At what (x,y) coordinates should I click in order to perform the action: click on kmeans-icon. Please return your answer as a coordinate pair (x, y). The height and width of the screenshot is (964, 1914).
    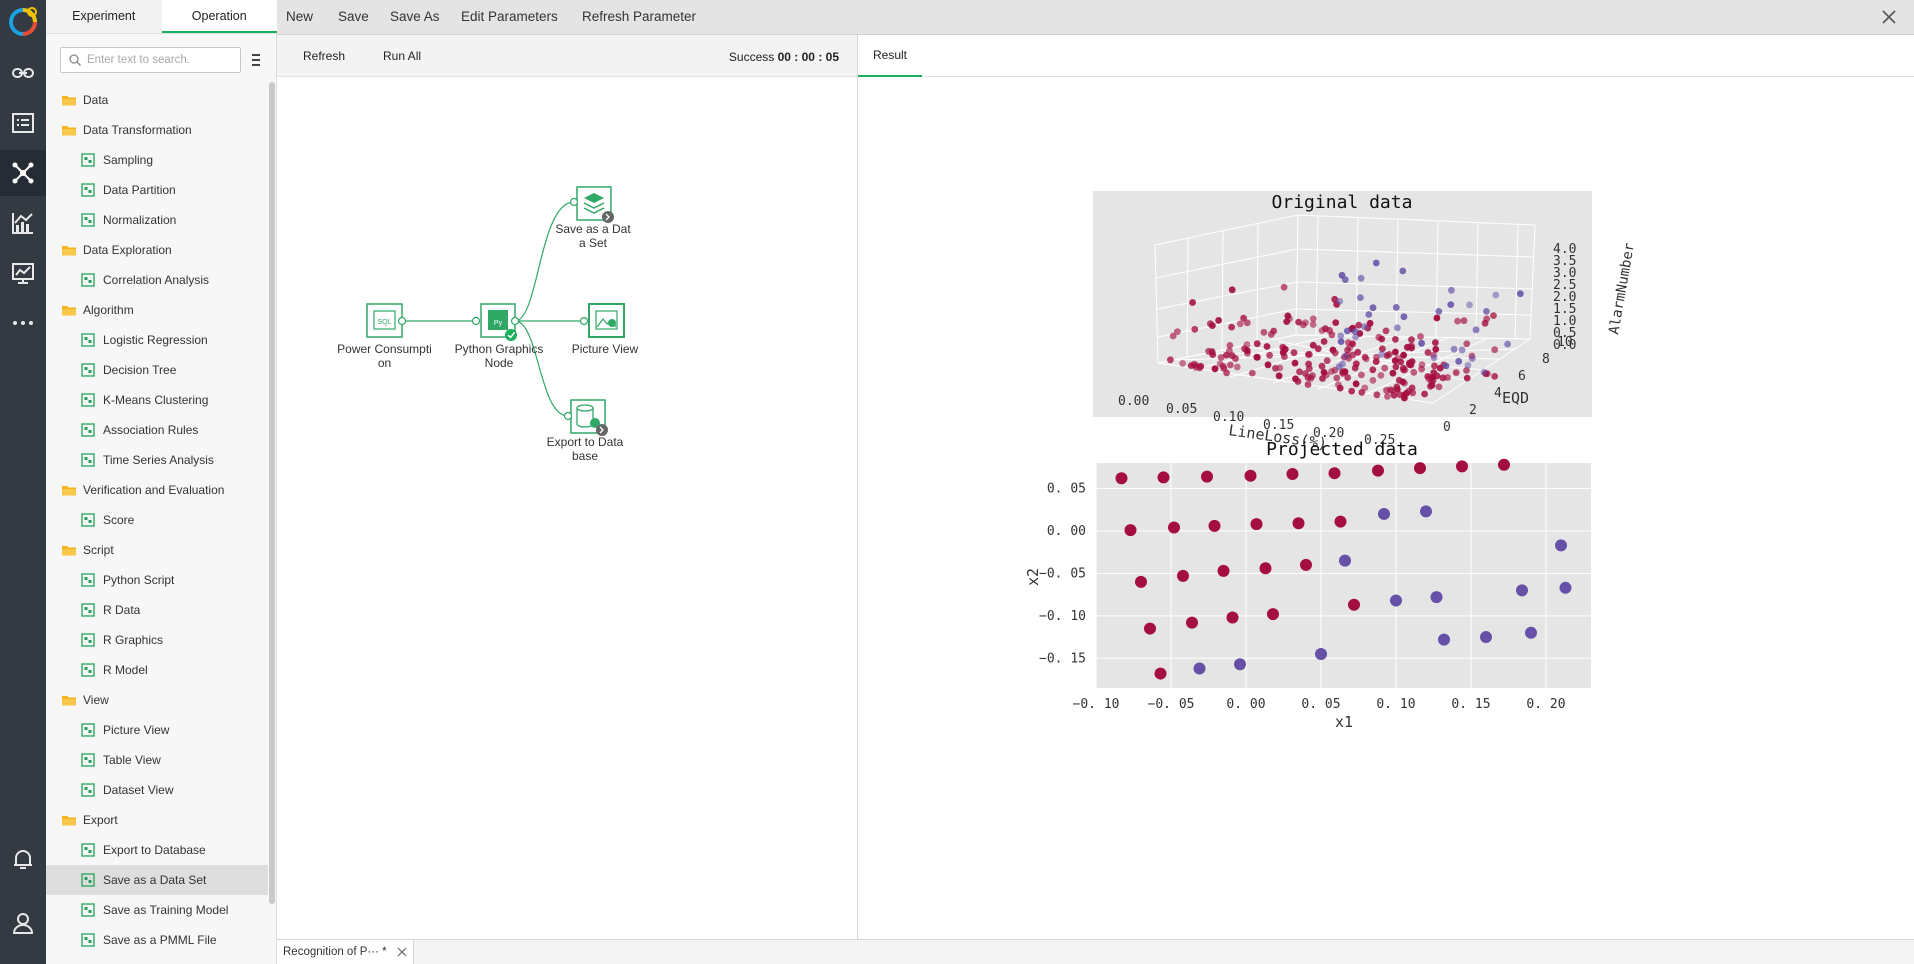
    Looking at the image, I should click on (88, 400).